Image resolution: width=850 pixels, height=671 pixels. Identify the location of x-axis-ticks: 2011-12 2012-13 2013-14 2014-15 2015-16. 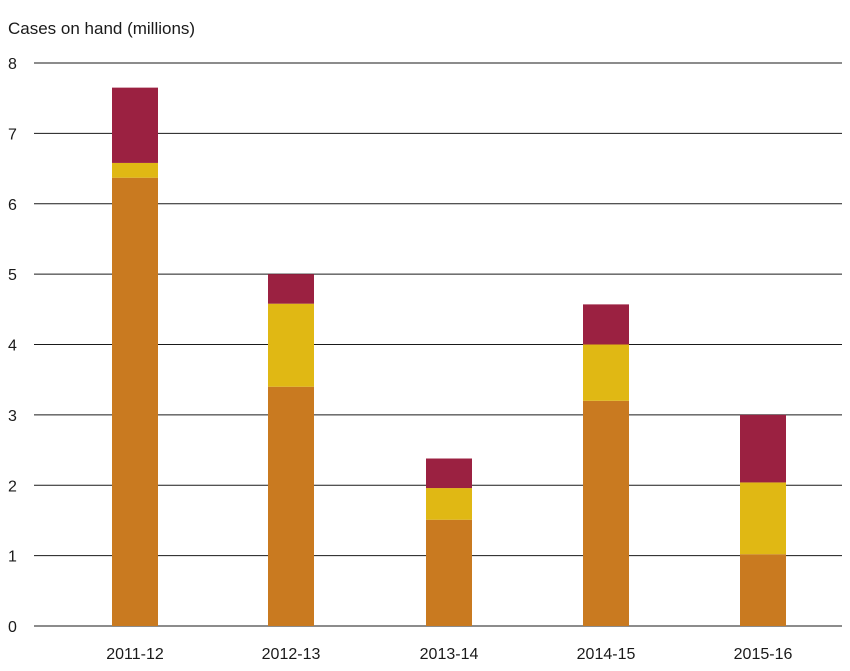
(449, 654).